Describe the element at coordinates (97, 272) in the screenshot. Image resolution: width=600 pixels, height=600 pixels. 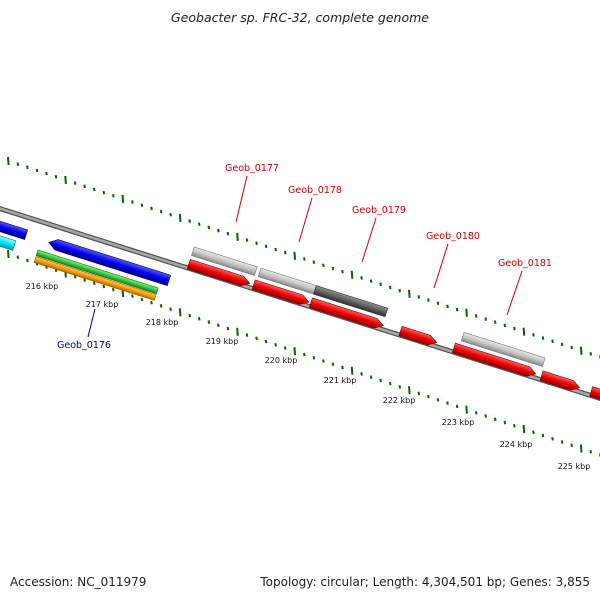
I see `feature-green-strip` at that location.